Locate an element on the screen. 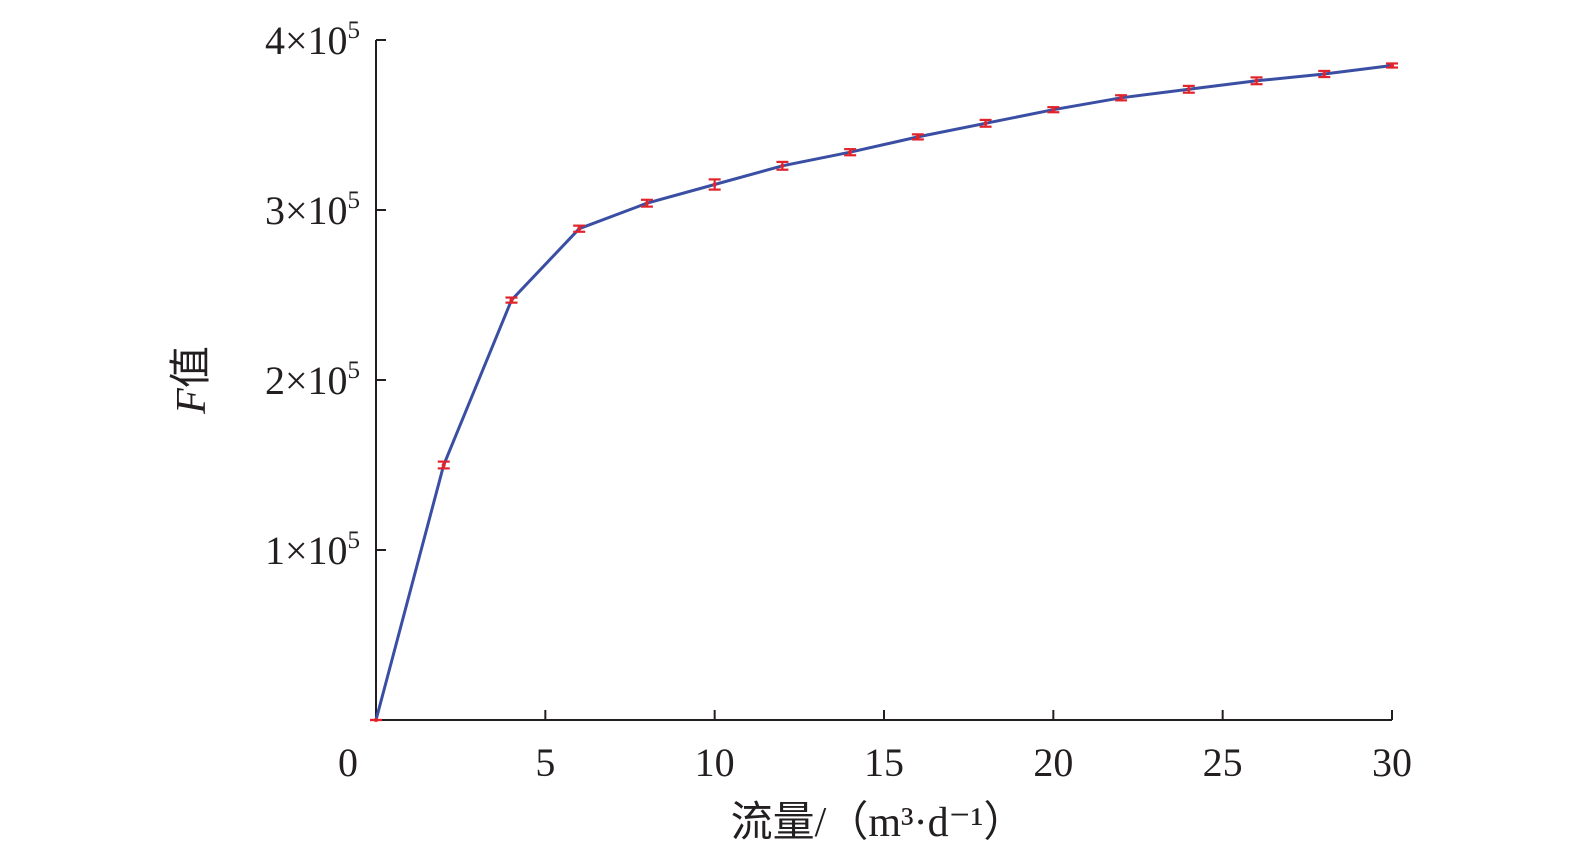  y-tick-label: 2×10⁵ is located at coordinates (312, 380).